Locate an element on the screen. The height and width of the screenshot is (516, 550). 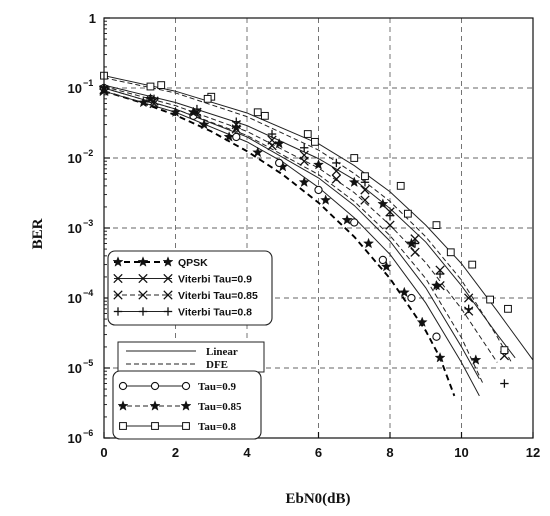
legend-label: Tau=0.9 is located at coordinates (217, 387).